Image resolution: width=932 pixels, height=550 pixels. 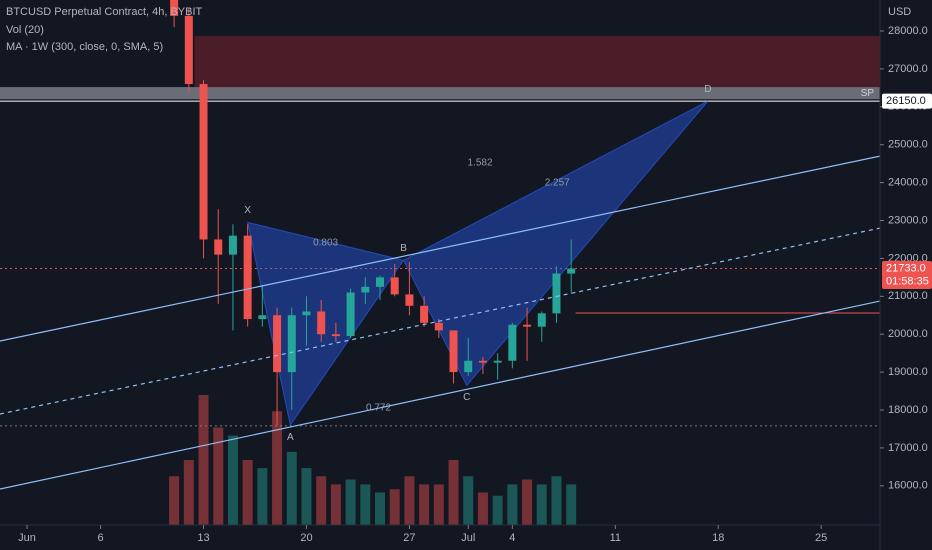 I want to click on chart-title: BTCUSD Perpetual Contract, 4h, BYBIT, so click(x=104, y=12).